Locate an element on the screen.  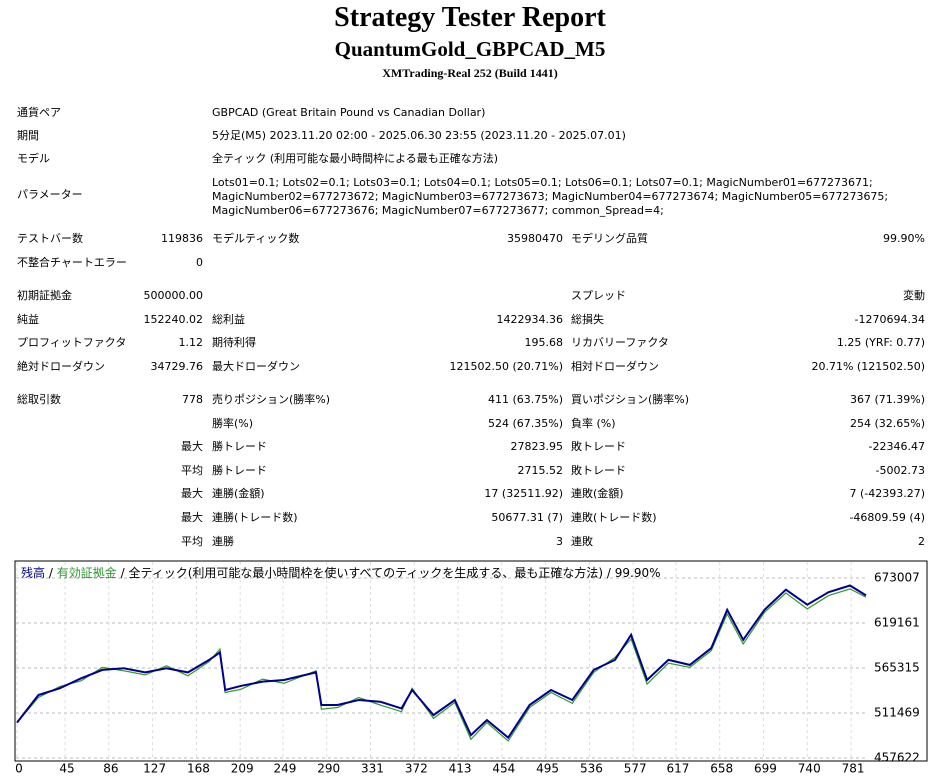
stat-value: 119836 is located at coordinates (182, 238).